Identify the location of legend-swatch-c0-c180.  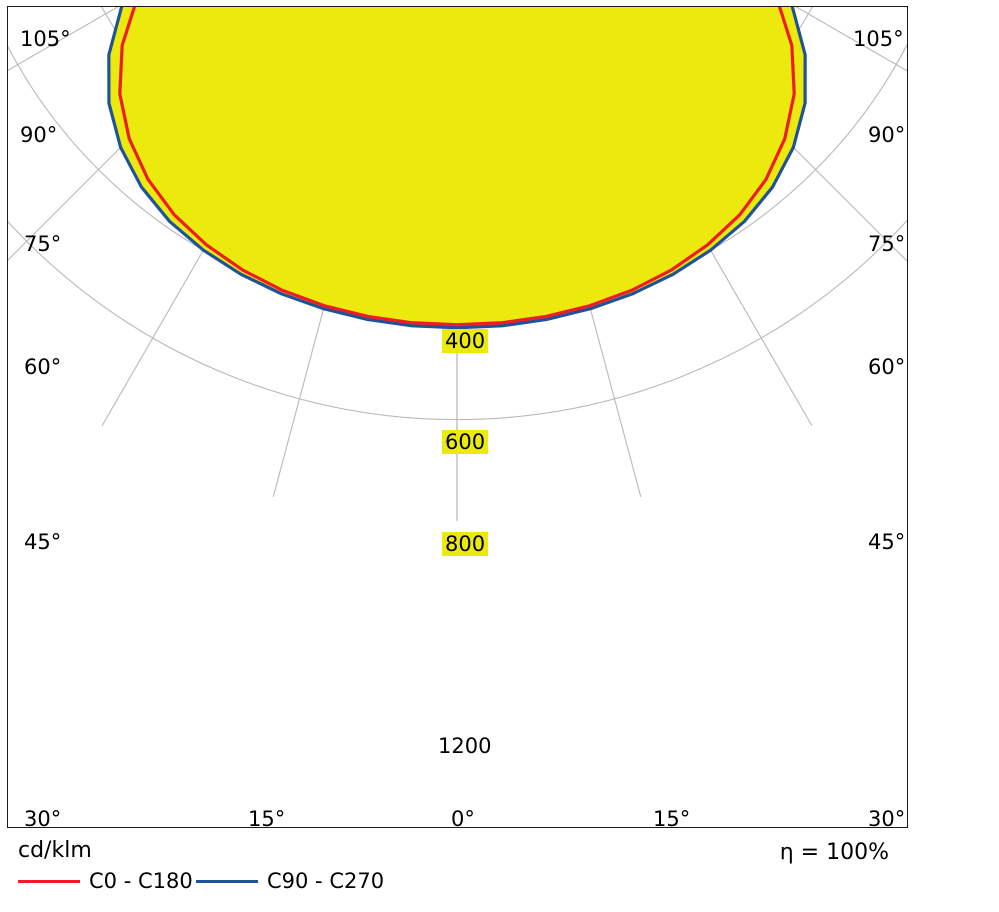
(49, 881).